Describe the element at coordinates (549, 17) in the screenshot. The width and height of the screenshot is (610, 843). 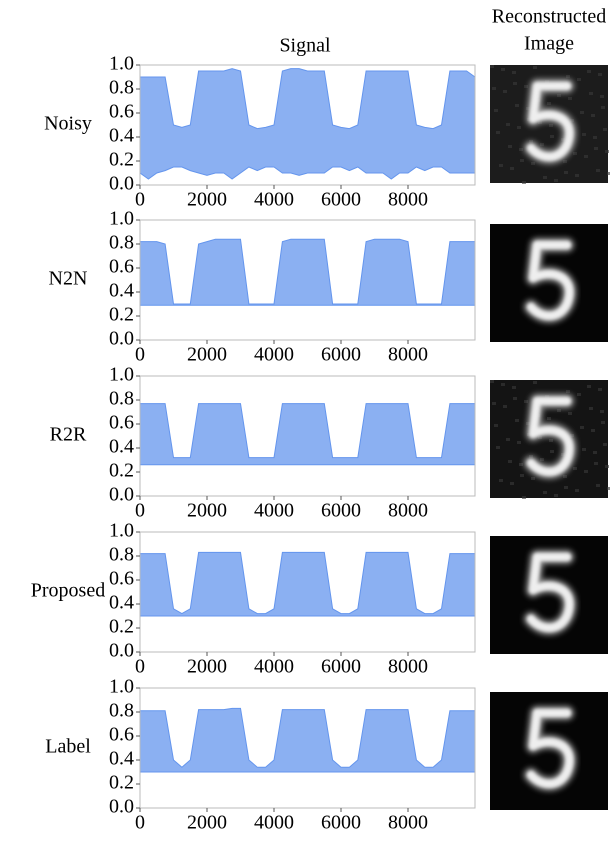
I see `image-column-title: Reconstructed` at that location.